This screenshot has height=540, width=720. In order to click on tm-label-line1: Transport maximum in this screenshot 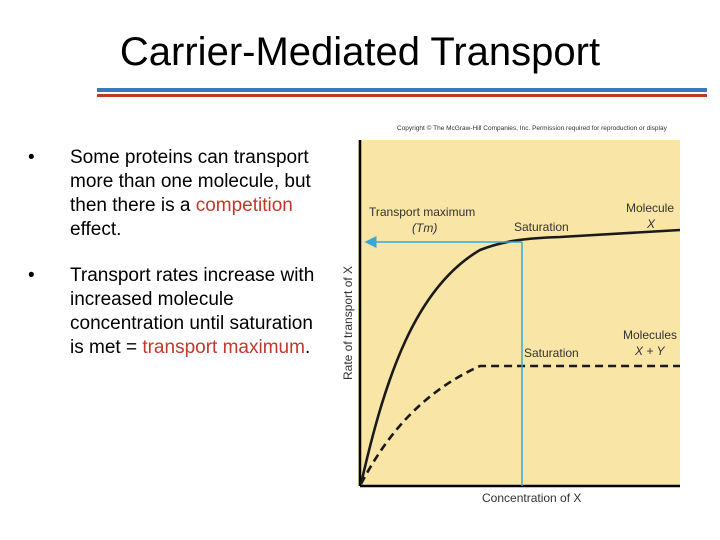, I will do `click(422, 212)`.